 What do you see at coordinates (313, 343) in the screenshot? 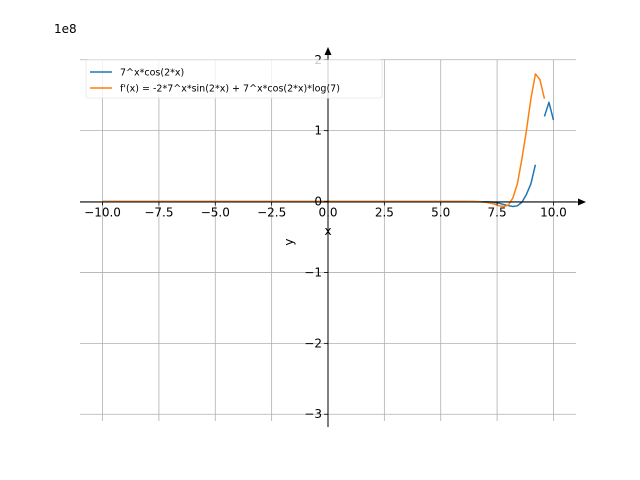
I see `y-tick-label: −2` at bounding box center [313, 343].